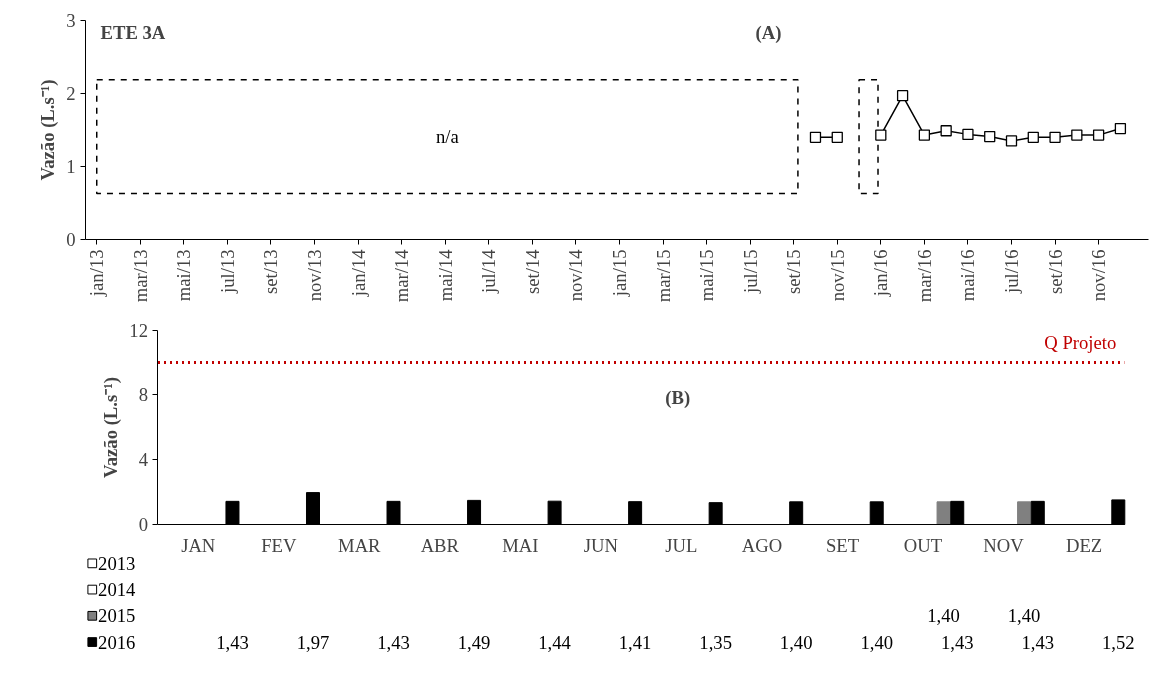 The image size is (1153, 695). What do you see at coordinates (138, 330) in the screenshot?
I see `y-tick-label: 12` at bounding box center [138, 330].